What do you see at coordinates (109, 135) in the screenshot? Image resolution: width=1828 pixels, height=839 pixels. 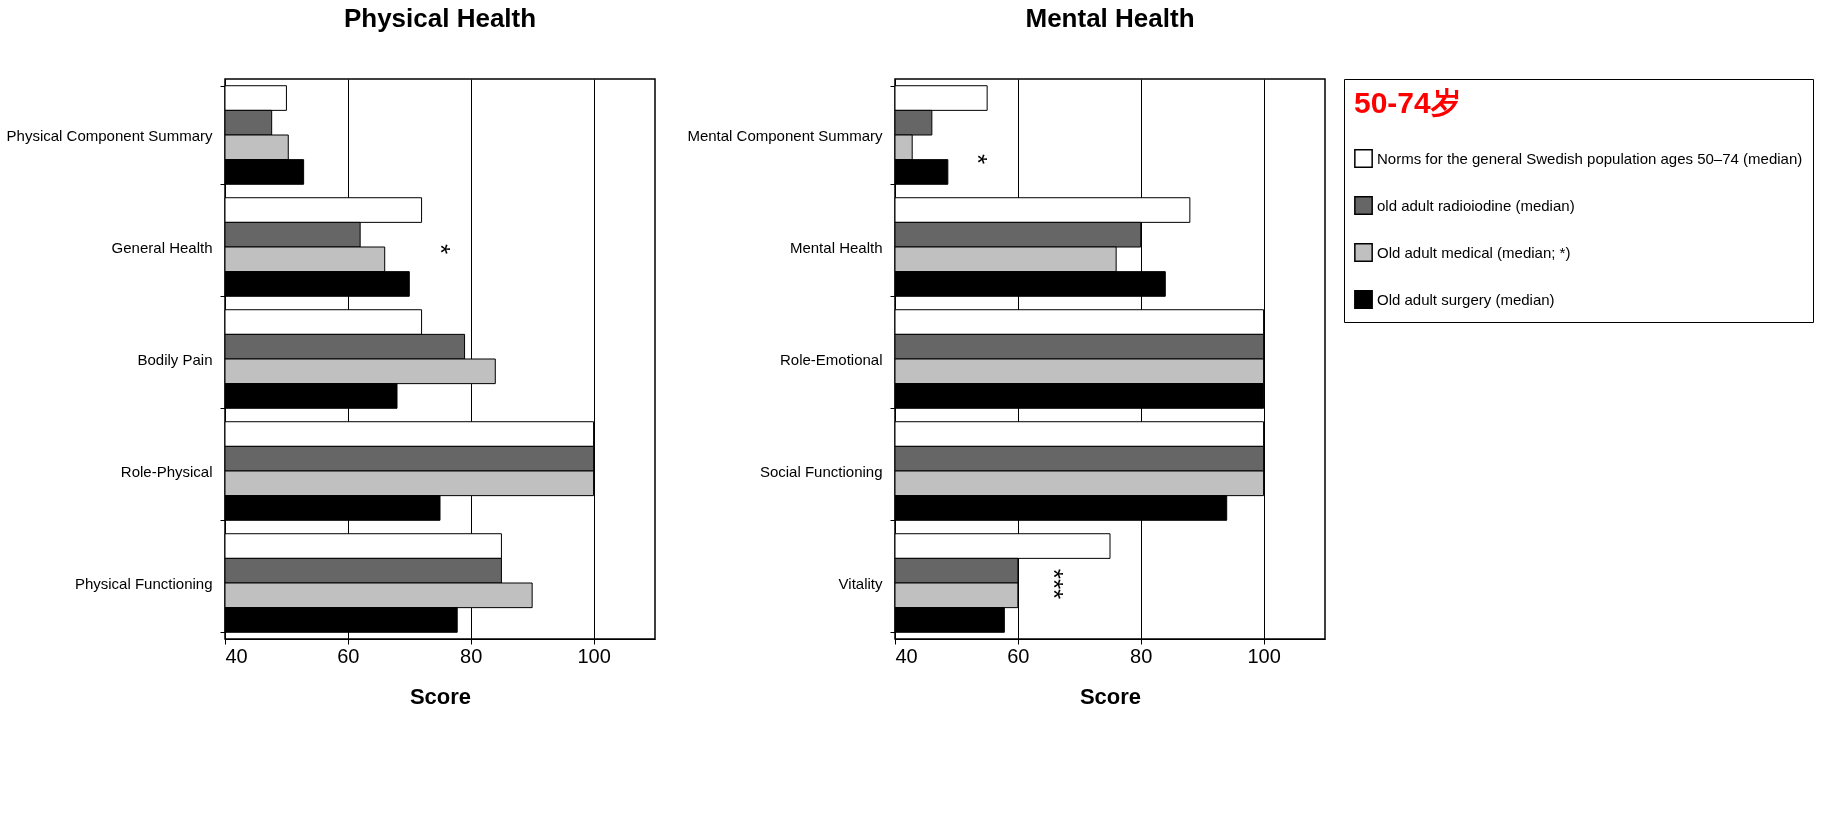 I see `y-tick-label: Physical Component Summary` at bounding box center [109, 135].